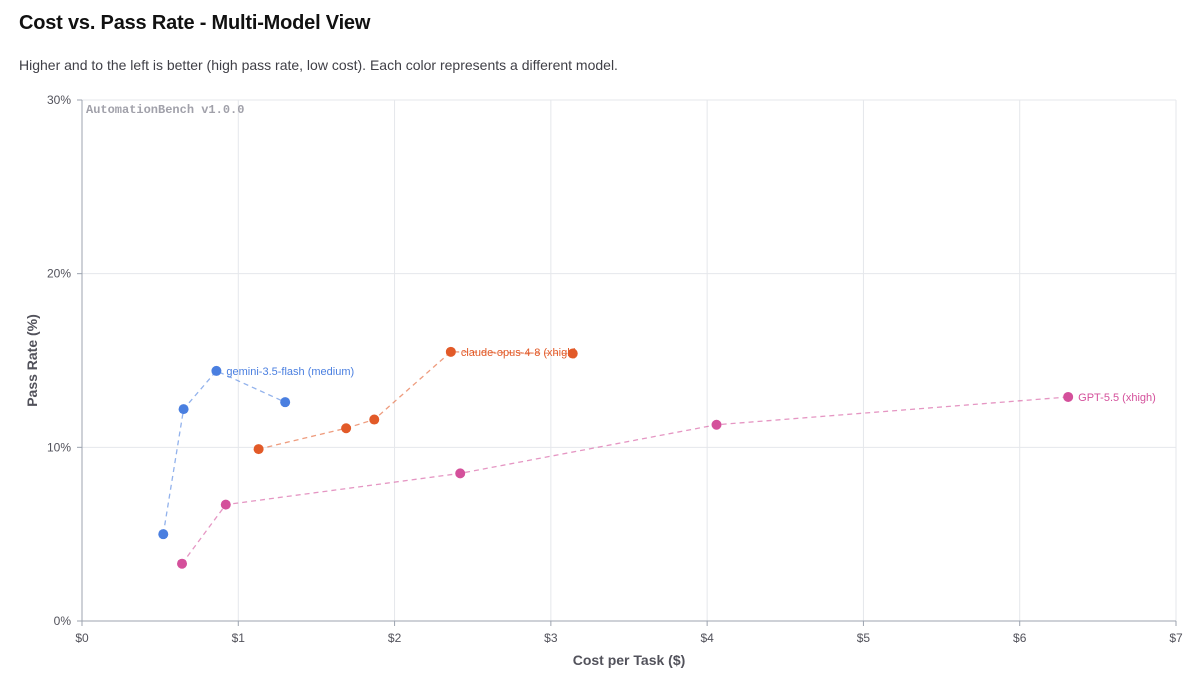  Describe the element at coordinates (165, 110) in the screenshot. I see `chart-watermark: AutomationBench v1.0.0` at that location.